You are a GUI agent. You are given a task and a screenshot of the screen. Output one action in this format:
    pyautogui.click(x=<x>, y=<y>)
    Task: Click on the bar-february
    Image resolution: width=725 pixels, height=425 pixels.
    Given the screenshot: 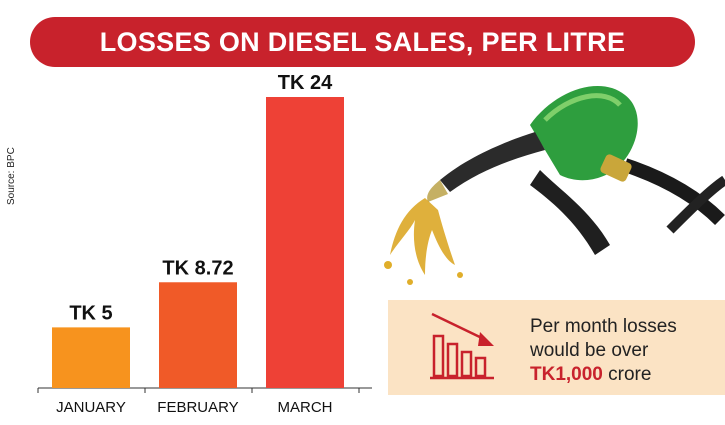 What is the action you would take?
    pyautogui.click(x=198, y=335)
    